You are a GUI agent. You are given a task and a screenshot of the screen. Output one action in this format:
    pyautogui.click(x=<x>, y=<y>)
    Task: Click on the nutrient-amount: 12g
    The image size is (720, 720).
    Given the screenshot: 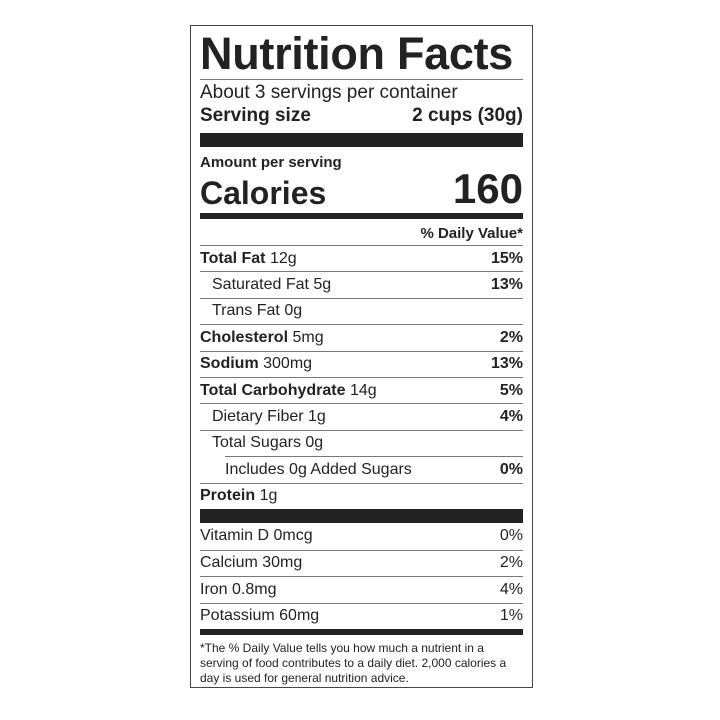 What is the action you would take?
    pyautogui.click(x=283, y=258)
    